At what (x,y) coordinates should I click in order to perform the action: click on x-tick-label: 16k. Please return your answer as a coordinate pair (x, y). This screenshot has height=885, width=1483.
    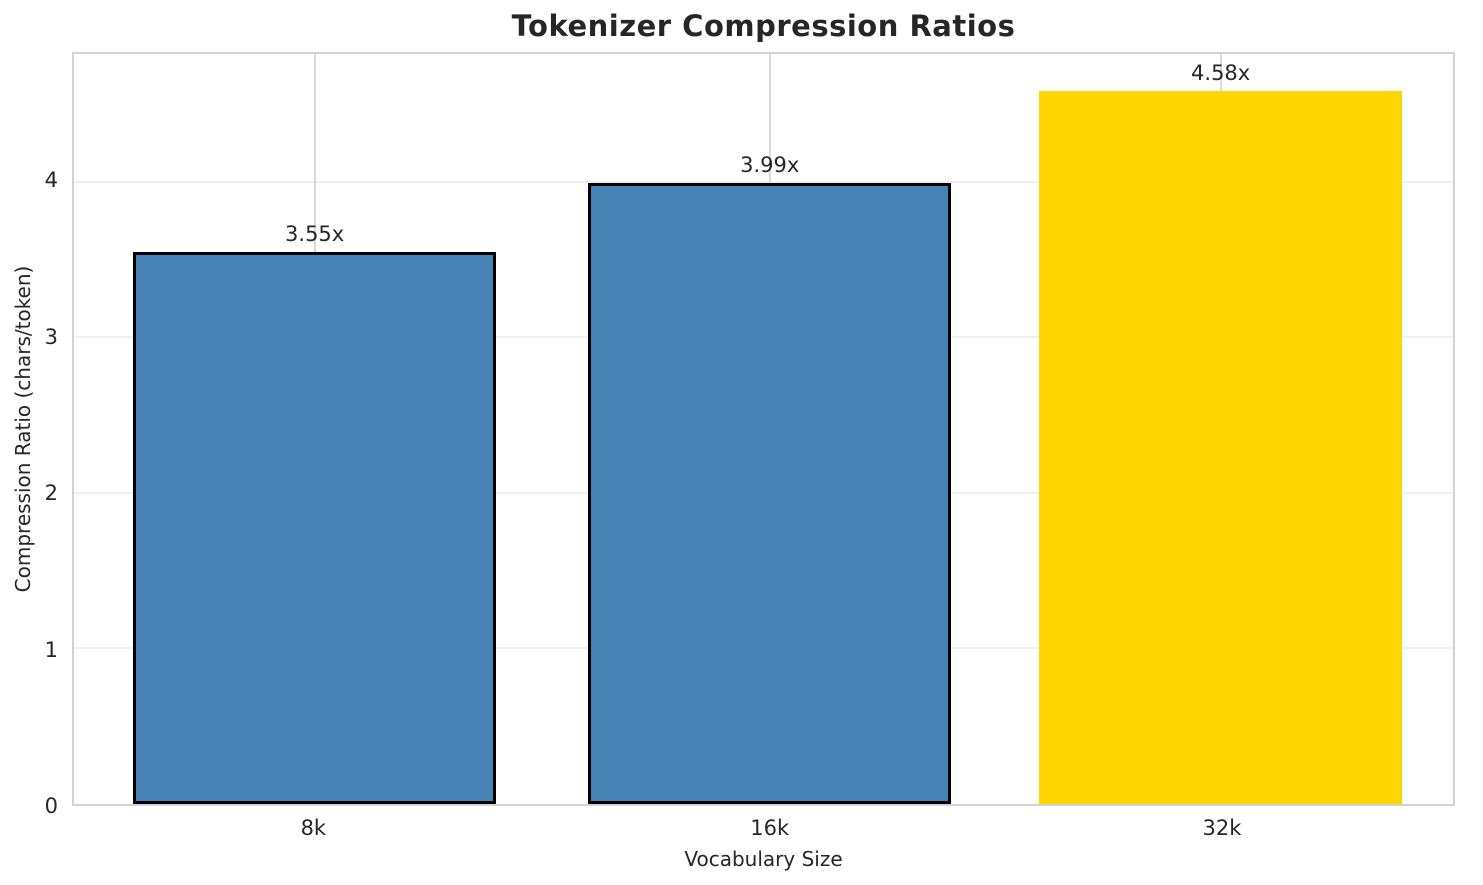
    Looking at the image, I should click on (770, 828).